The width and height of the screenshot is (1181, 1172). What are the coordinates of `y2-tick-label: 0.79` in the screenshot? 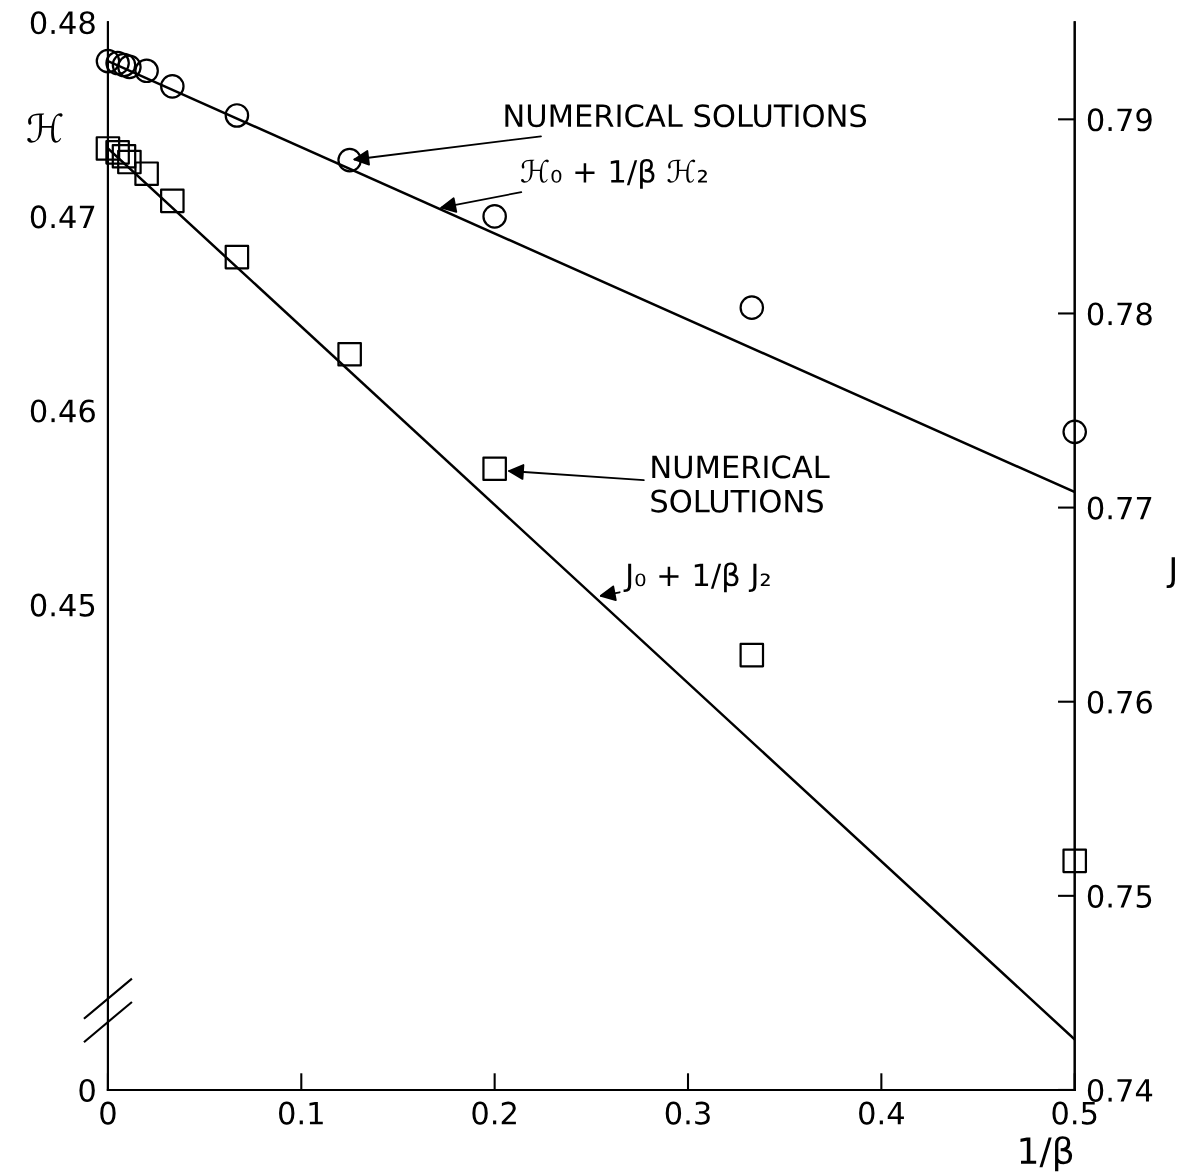 It's located at (1119, 120).